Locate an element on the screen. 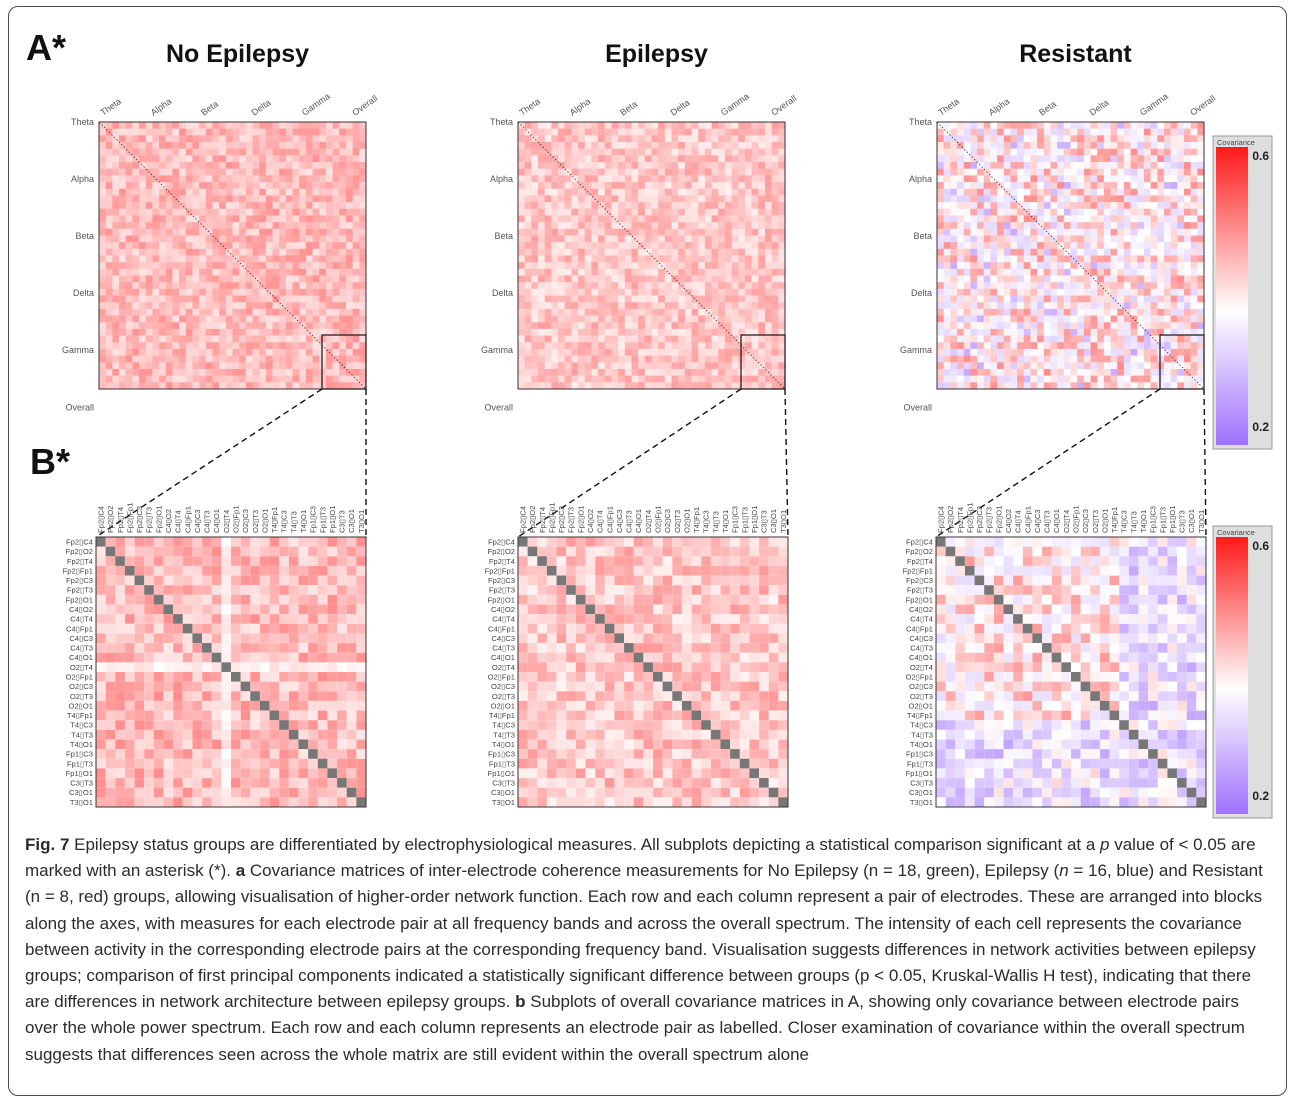  pair-col-label: Fp2▯T3 is located at coordinates (571, 520).